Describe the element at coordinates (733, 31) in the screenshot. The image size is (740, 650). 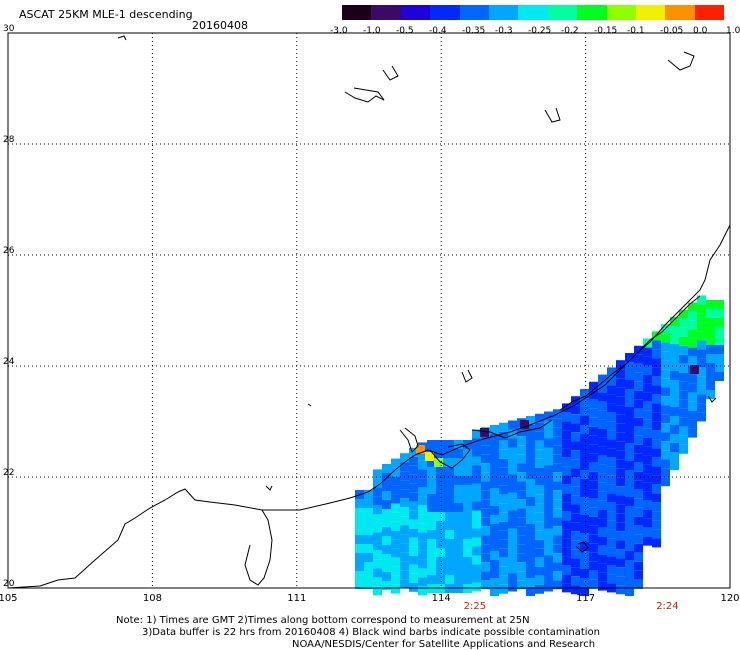
I see `colorbar-label: 1.0` at that location.